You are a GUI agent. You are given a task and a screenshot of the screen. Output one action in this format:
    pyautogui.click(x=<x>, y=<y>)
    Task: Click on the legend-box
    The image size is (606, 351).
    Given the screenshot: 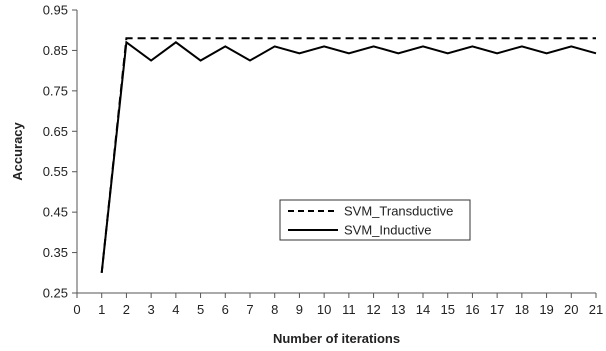 What is the action you would take?
    pyautogui.click(x=375, y=220)
    